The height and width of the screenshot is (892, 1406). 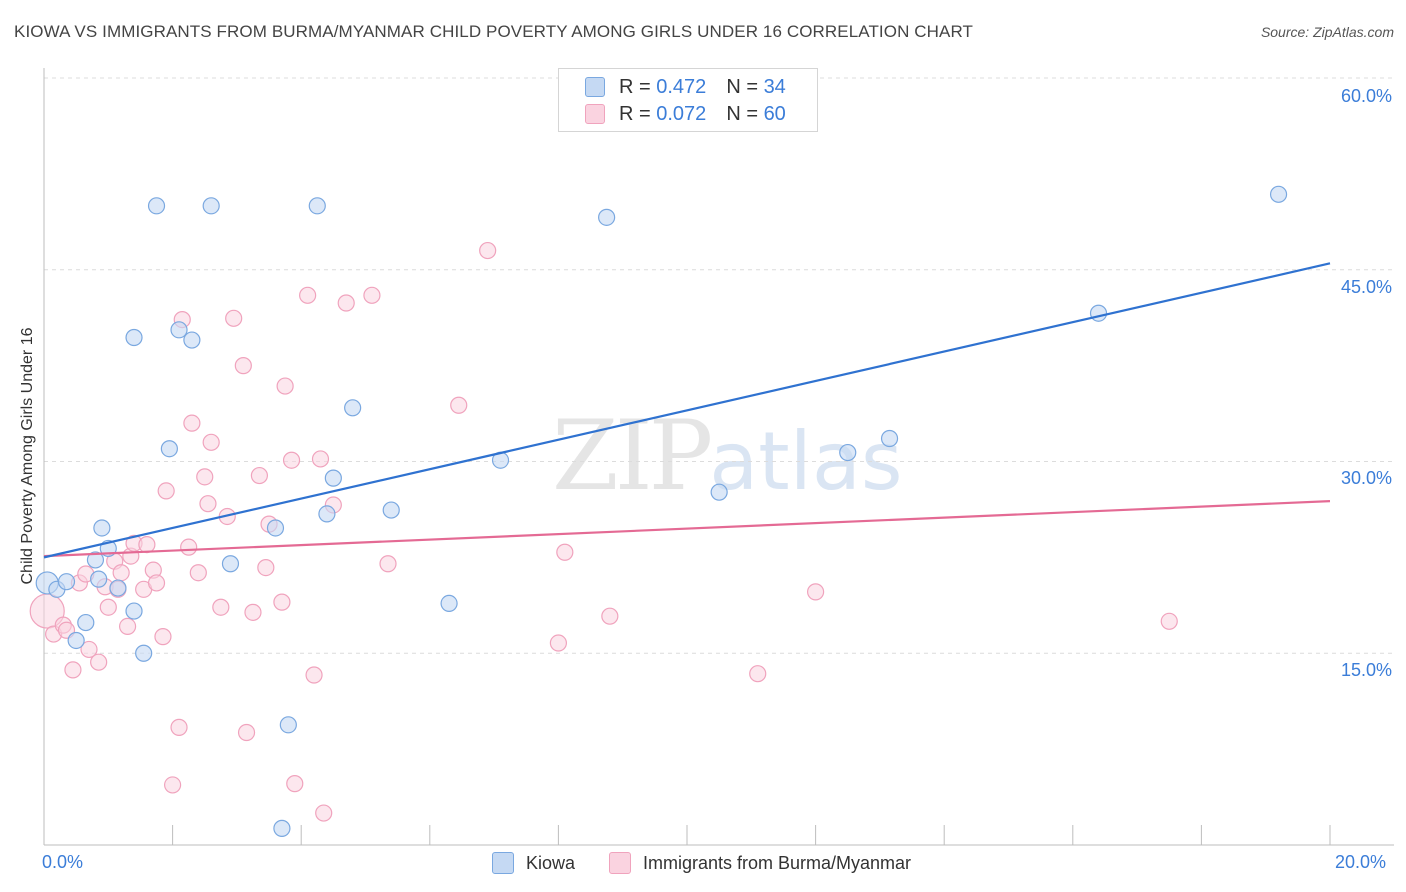 I want to click on legend-kiowa-swatch, so click(x=503, y=863).